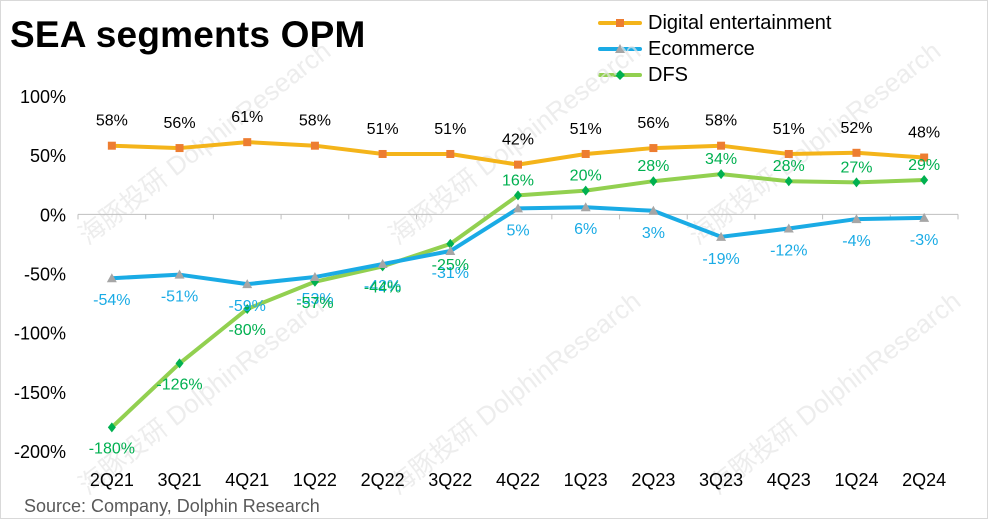 The image size is (988, 519). What do you see at coordinates (450, 265) in the screenshot?
I see `data-label-dfs: -25%` at bounding box center [450, 265].